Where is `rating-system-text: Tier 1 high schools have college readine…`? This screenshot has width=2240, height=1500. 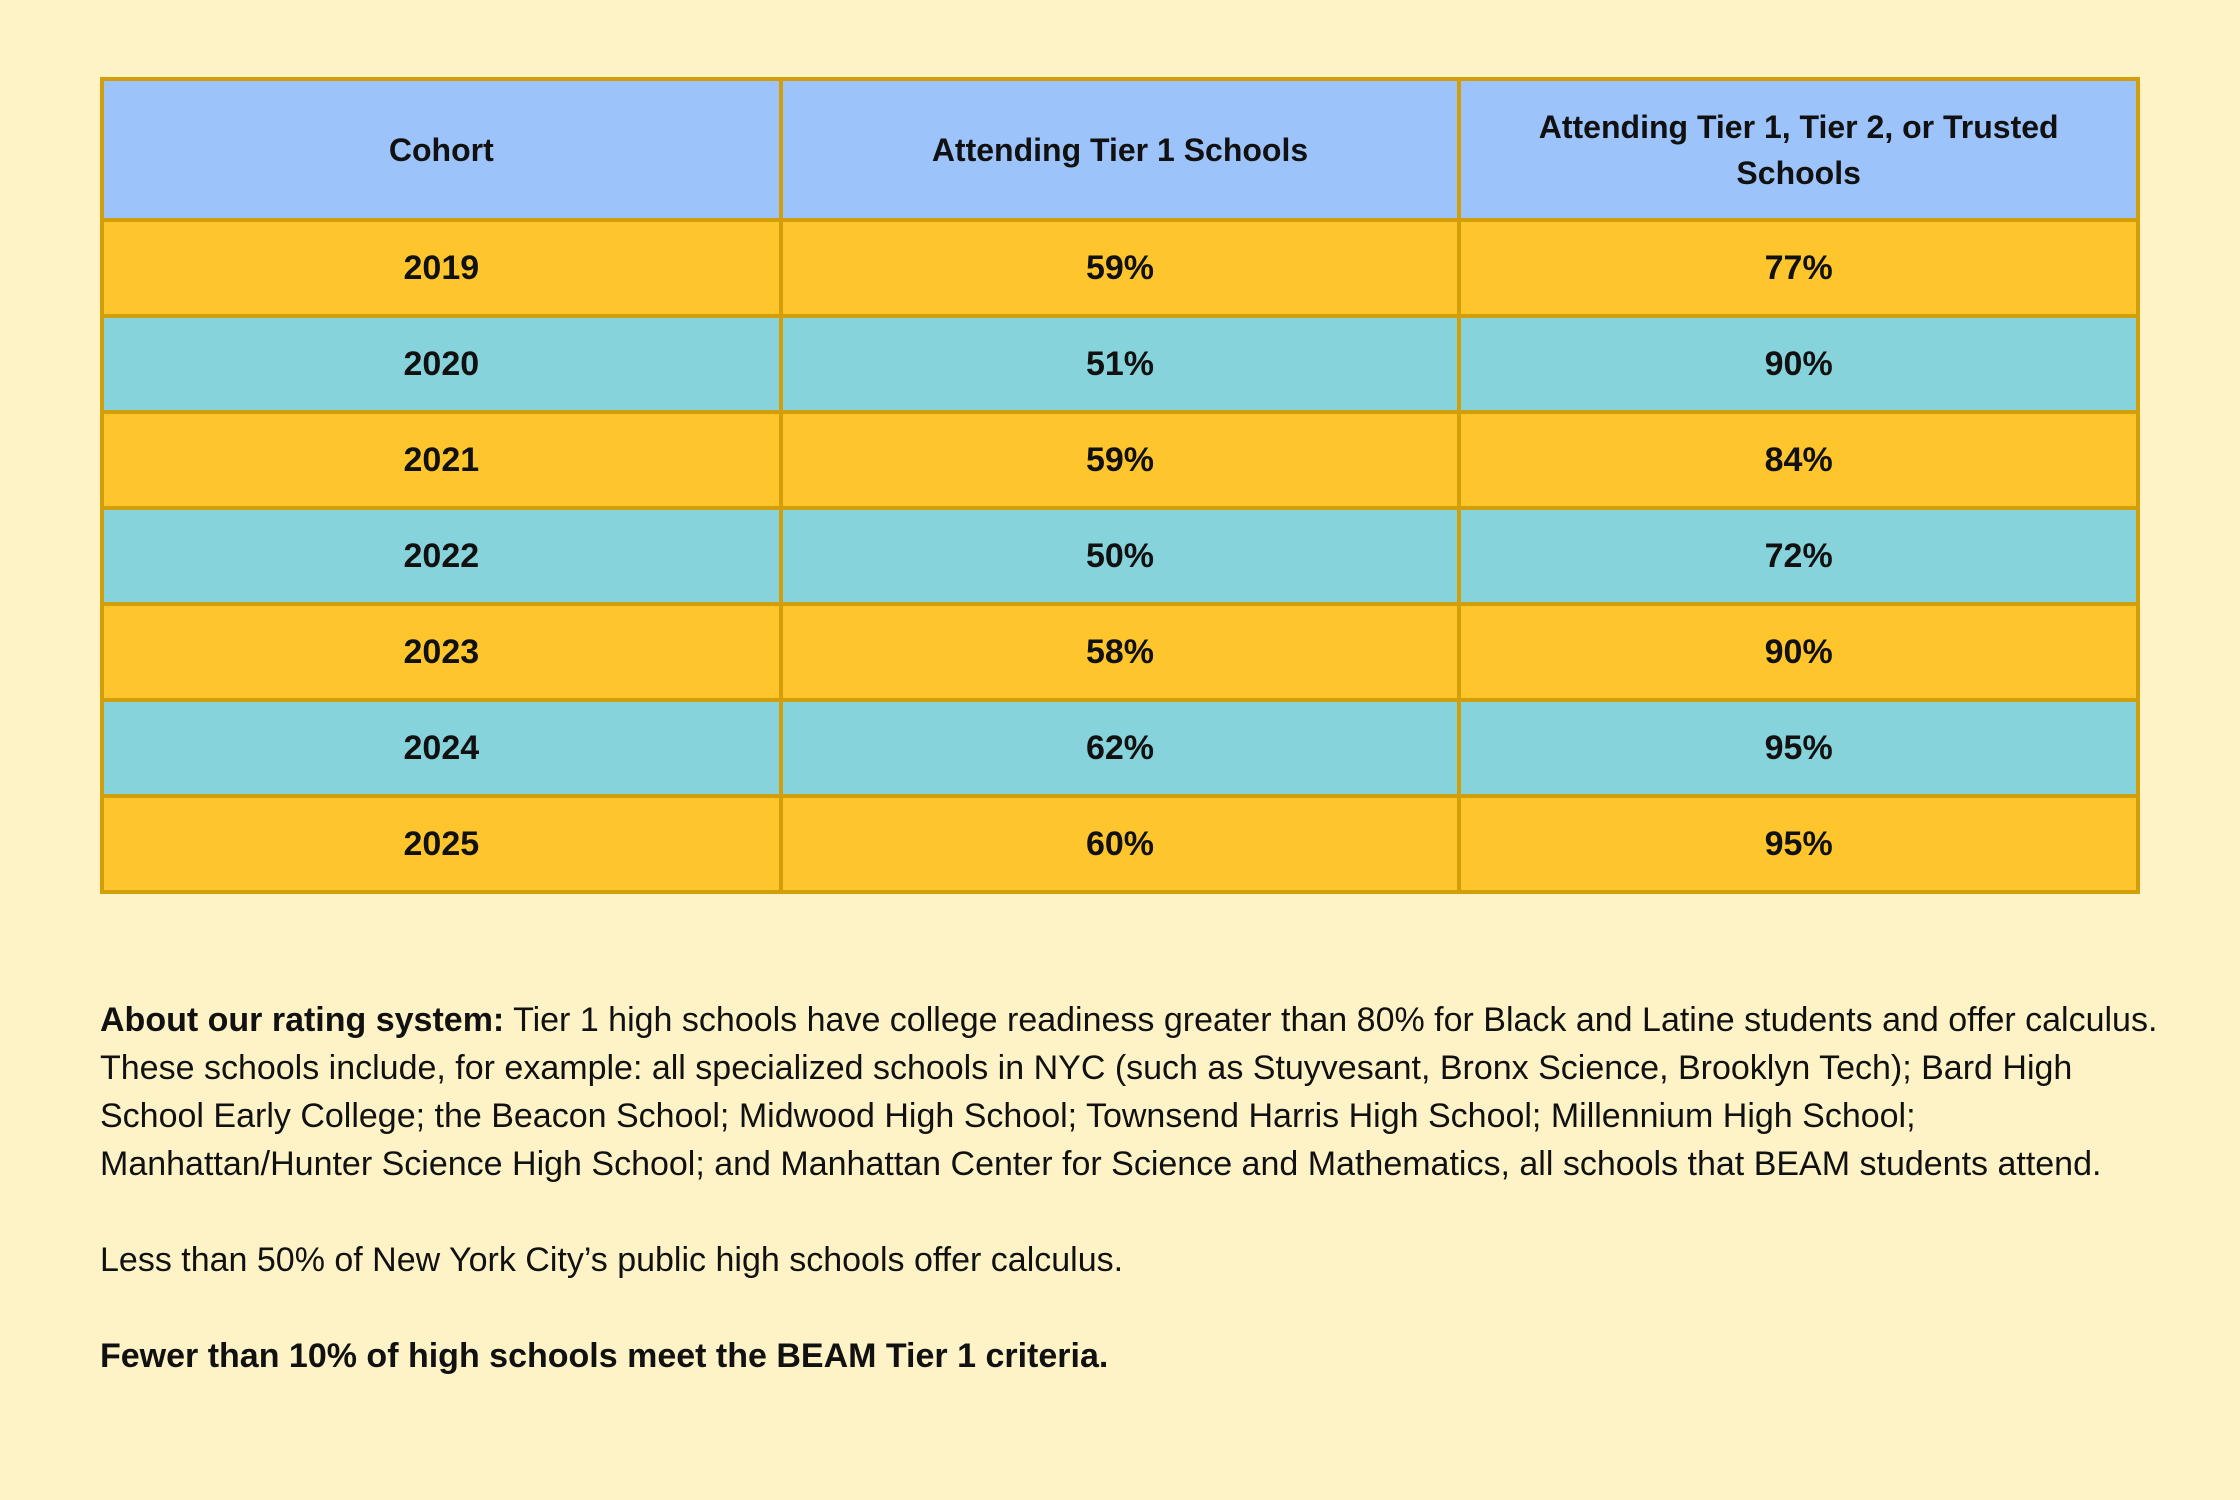 rating-system-text: Tier 1 high schools have college readine… is located at coordinates (1129, 1092).